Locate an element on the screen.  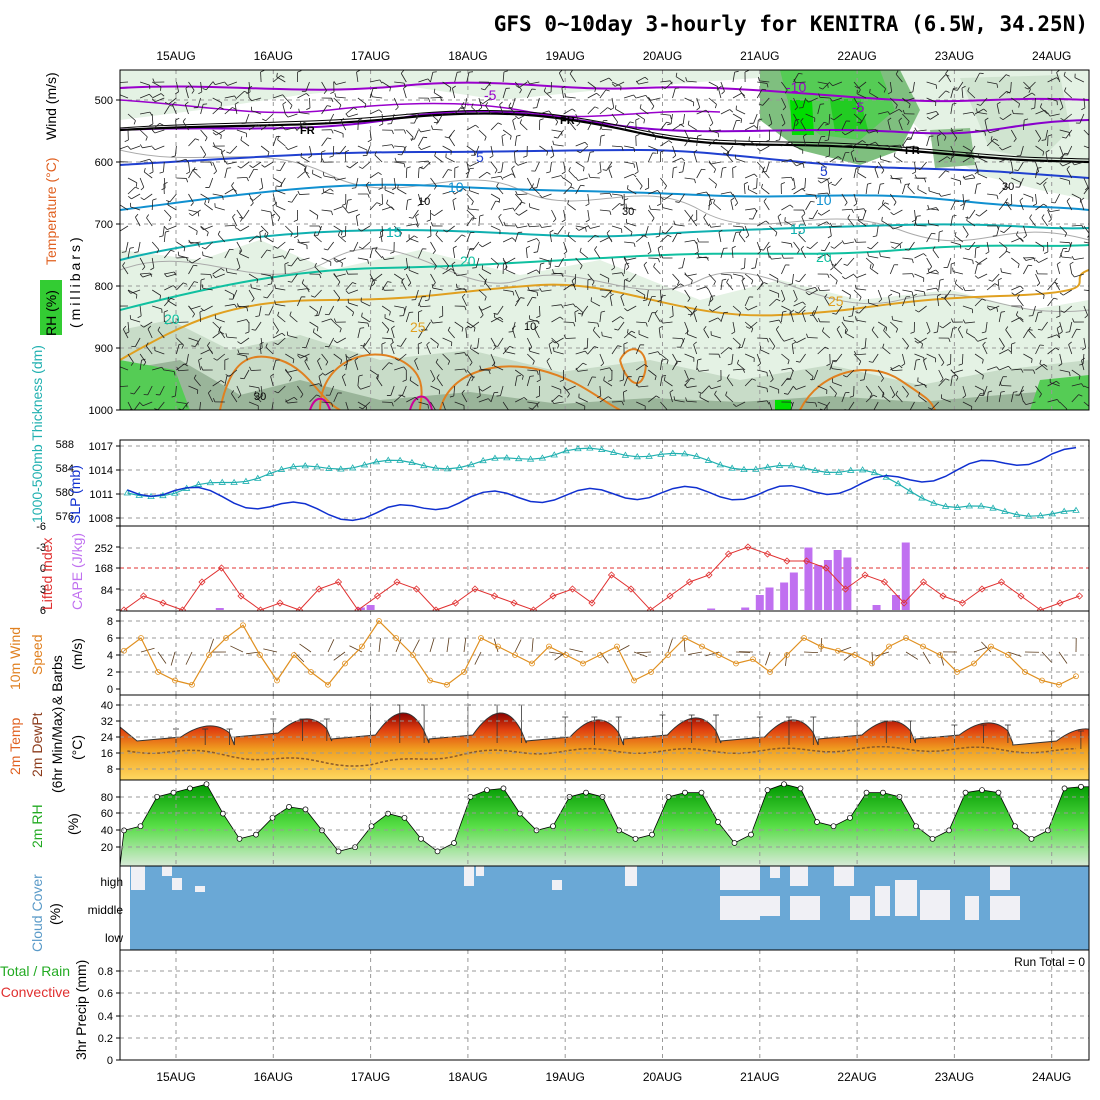
li-tick: 6 is located at coordinates (43, 611).